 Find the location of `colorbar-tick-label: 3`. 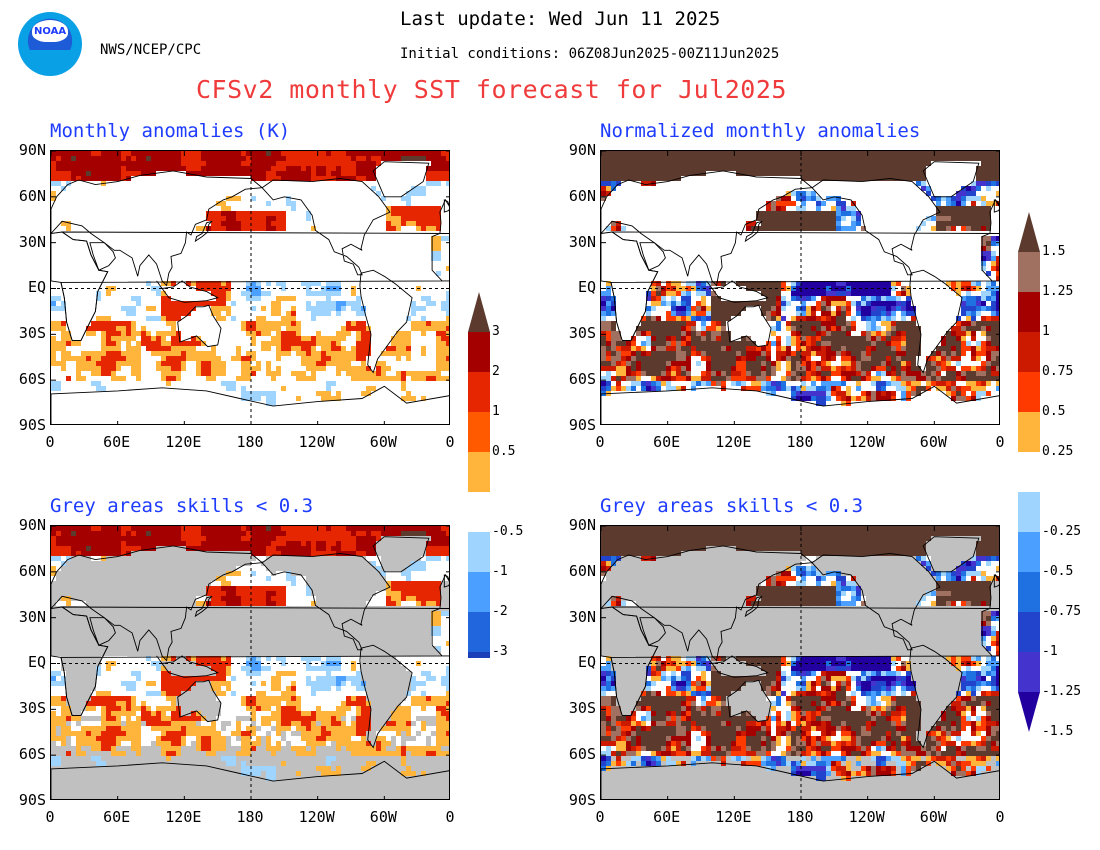

colorbar-tick-label: 3 is located at coordinates (496, 331).